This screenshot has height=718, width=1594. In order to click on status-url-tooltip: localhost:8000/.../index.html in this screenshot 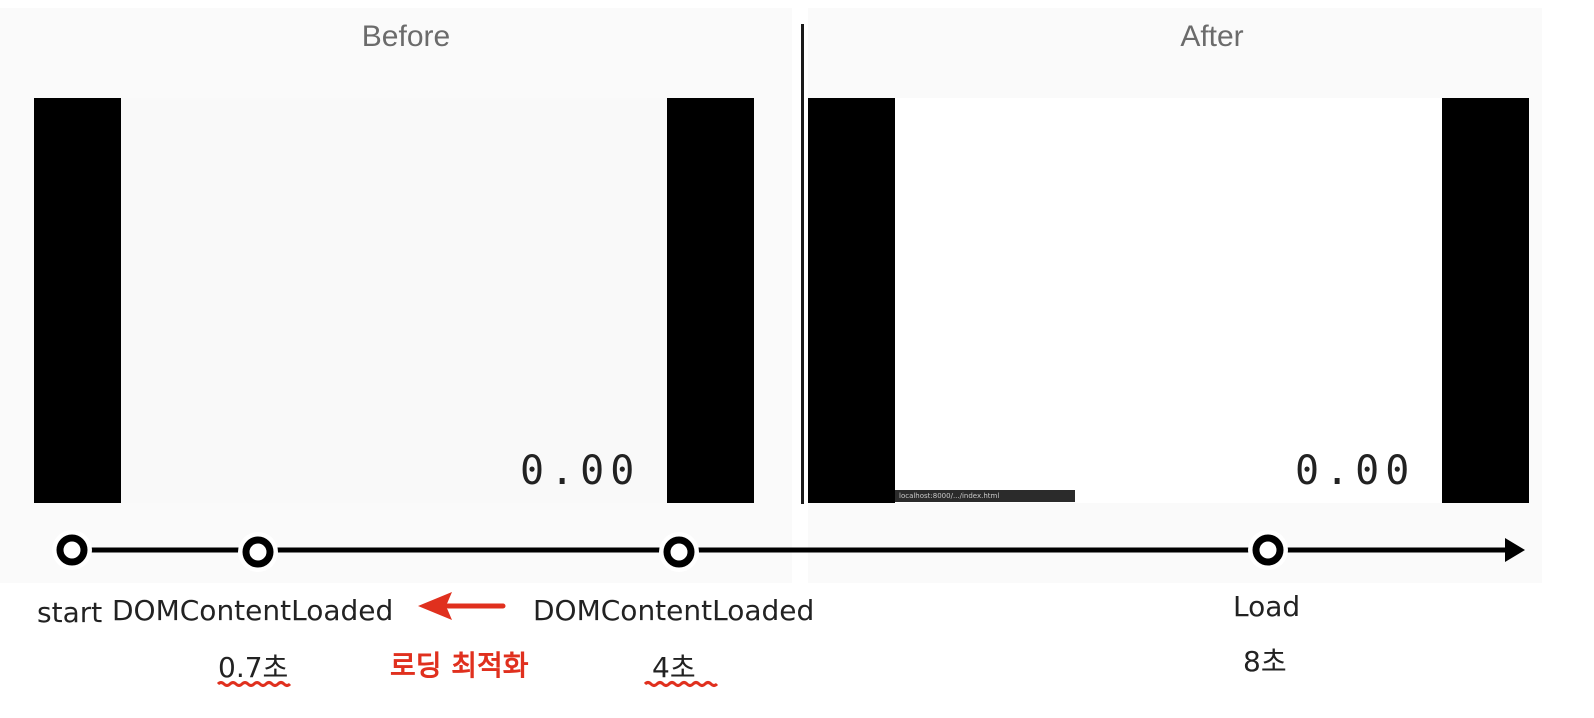, I will do `click(985, 496)`.